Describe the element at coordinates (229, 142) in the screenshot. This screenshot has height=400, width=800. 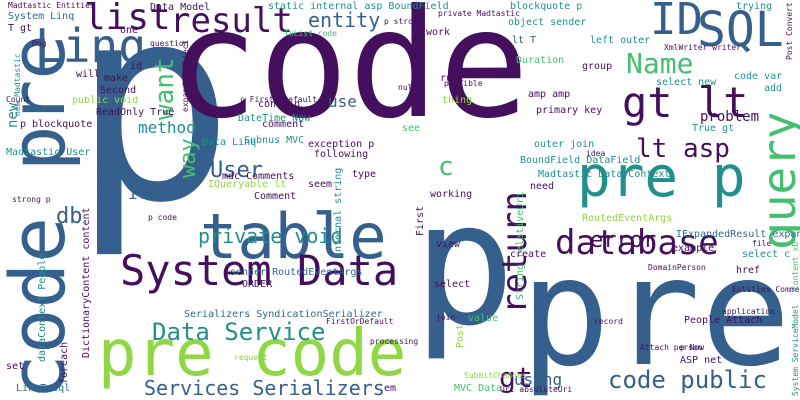
I see `word: Data Linq` at that location.